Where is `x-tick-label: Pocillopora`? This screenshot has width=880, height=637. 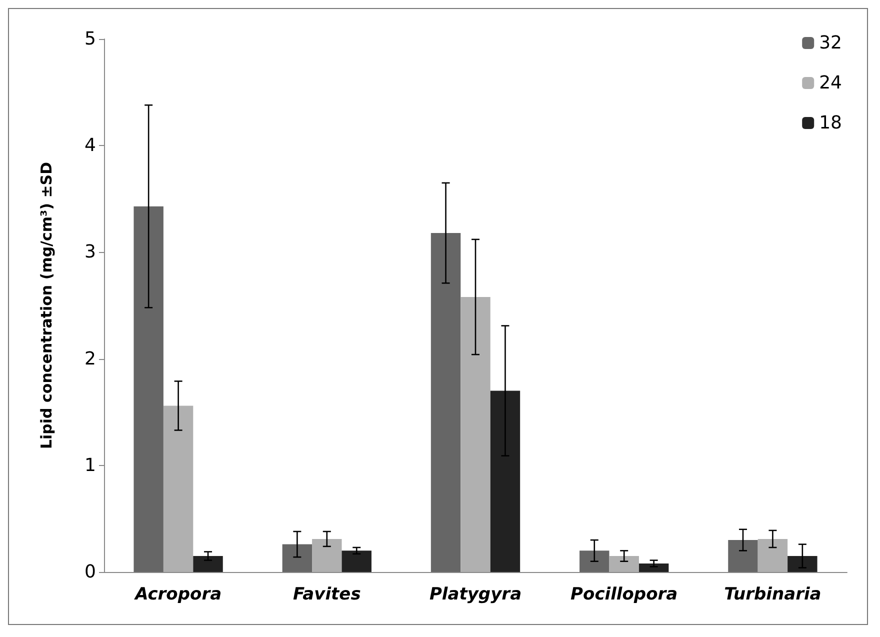 x-tick-label: Pocillopora is located at coordinates (624, 594).